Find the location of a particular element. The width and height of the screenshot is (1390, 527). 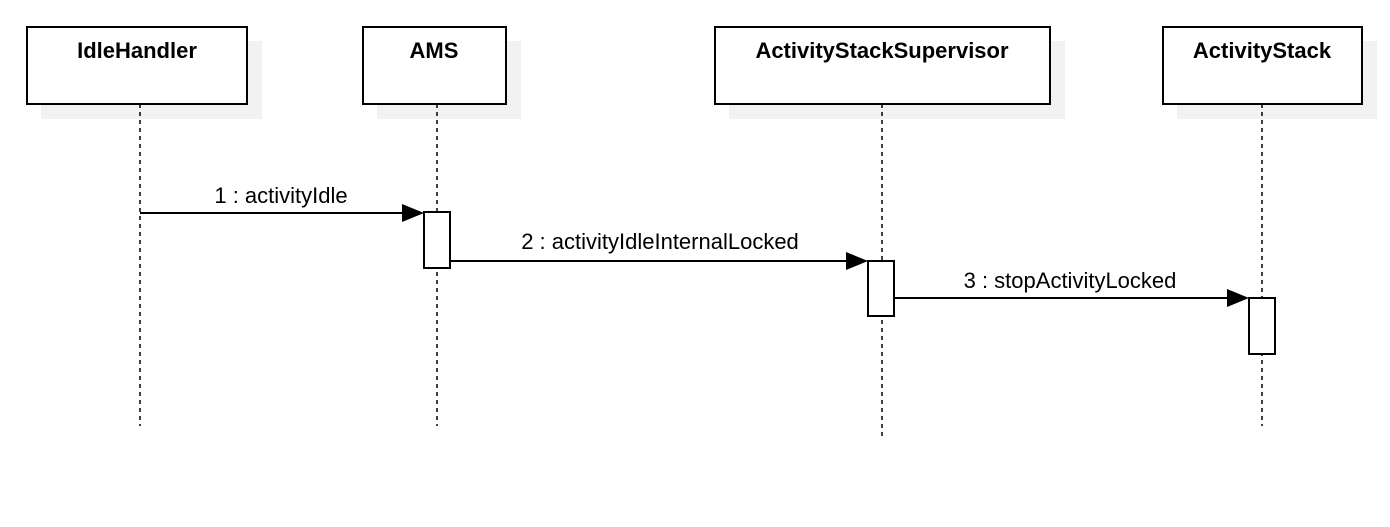

participant-activity-stack: ActivityStack is located at coordinates (1269, 72).